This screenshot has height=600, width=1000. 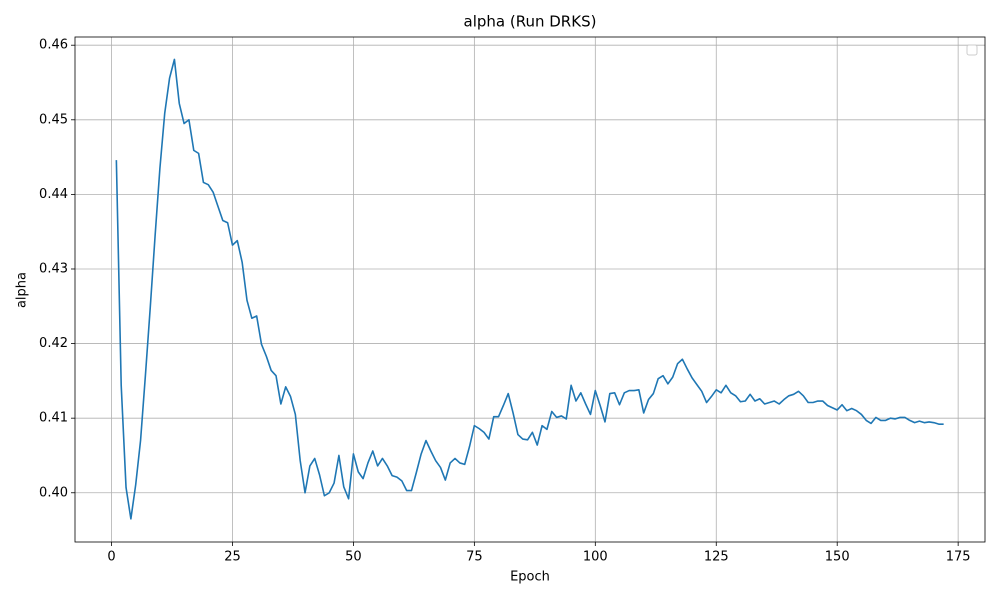 What do you see at coordinates (530, 577) in the screenshot?
I see `x-axis-label: Epoch` at bounding box center [530, 577].